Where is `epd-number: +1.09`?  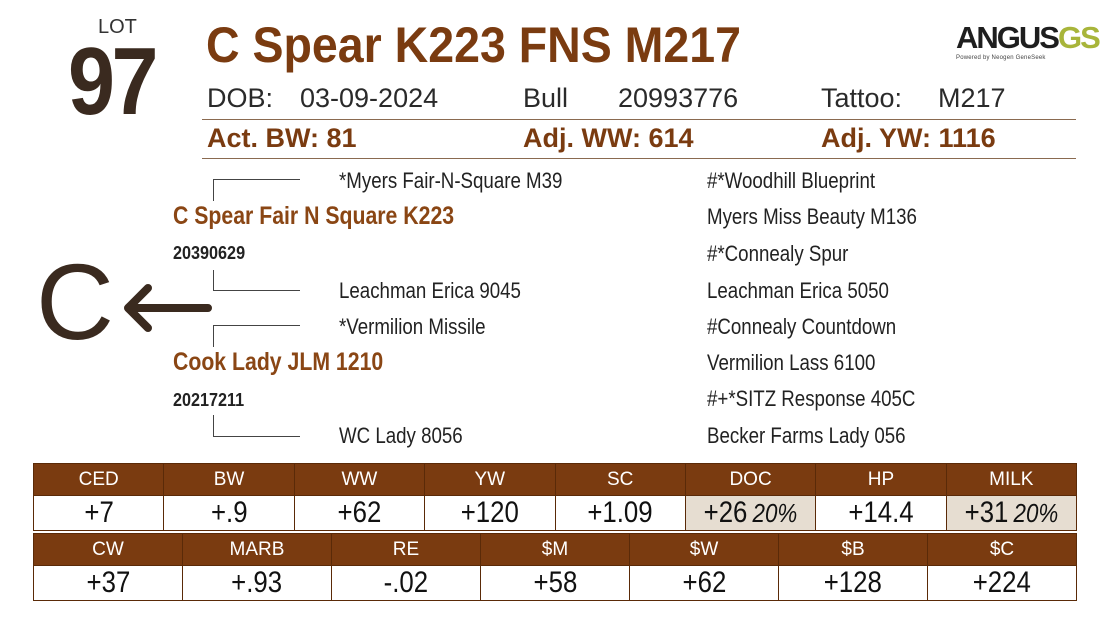
epd-number: +1.09 is located at coordinates (620, 513).